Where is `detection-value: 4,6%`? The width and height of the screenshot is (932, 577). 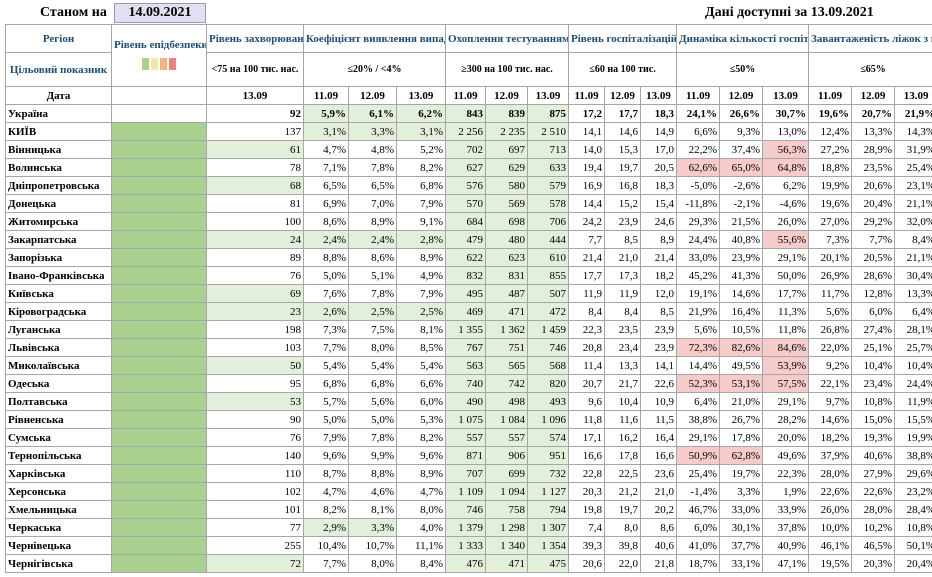
detection-value: 4,6% is located at coordinates (372, 491).